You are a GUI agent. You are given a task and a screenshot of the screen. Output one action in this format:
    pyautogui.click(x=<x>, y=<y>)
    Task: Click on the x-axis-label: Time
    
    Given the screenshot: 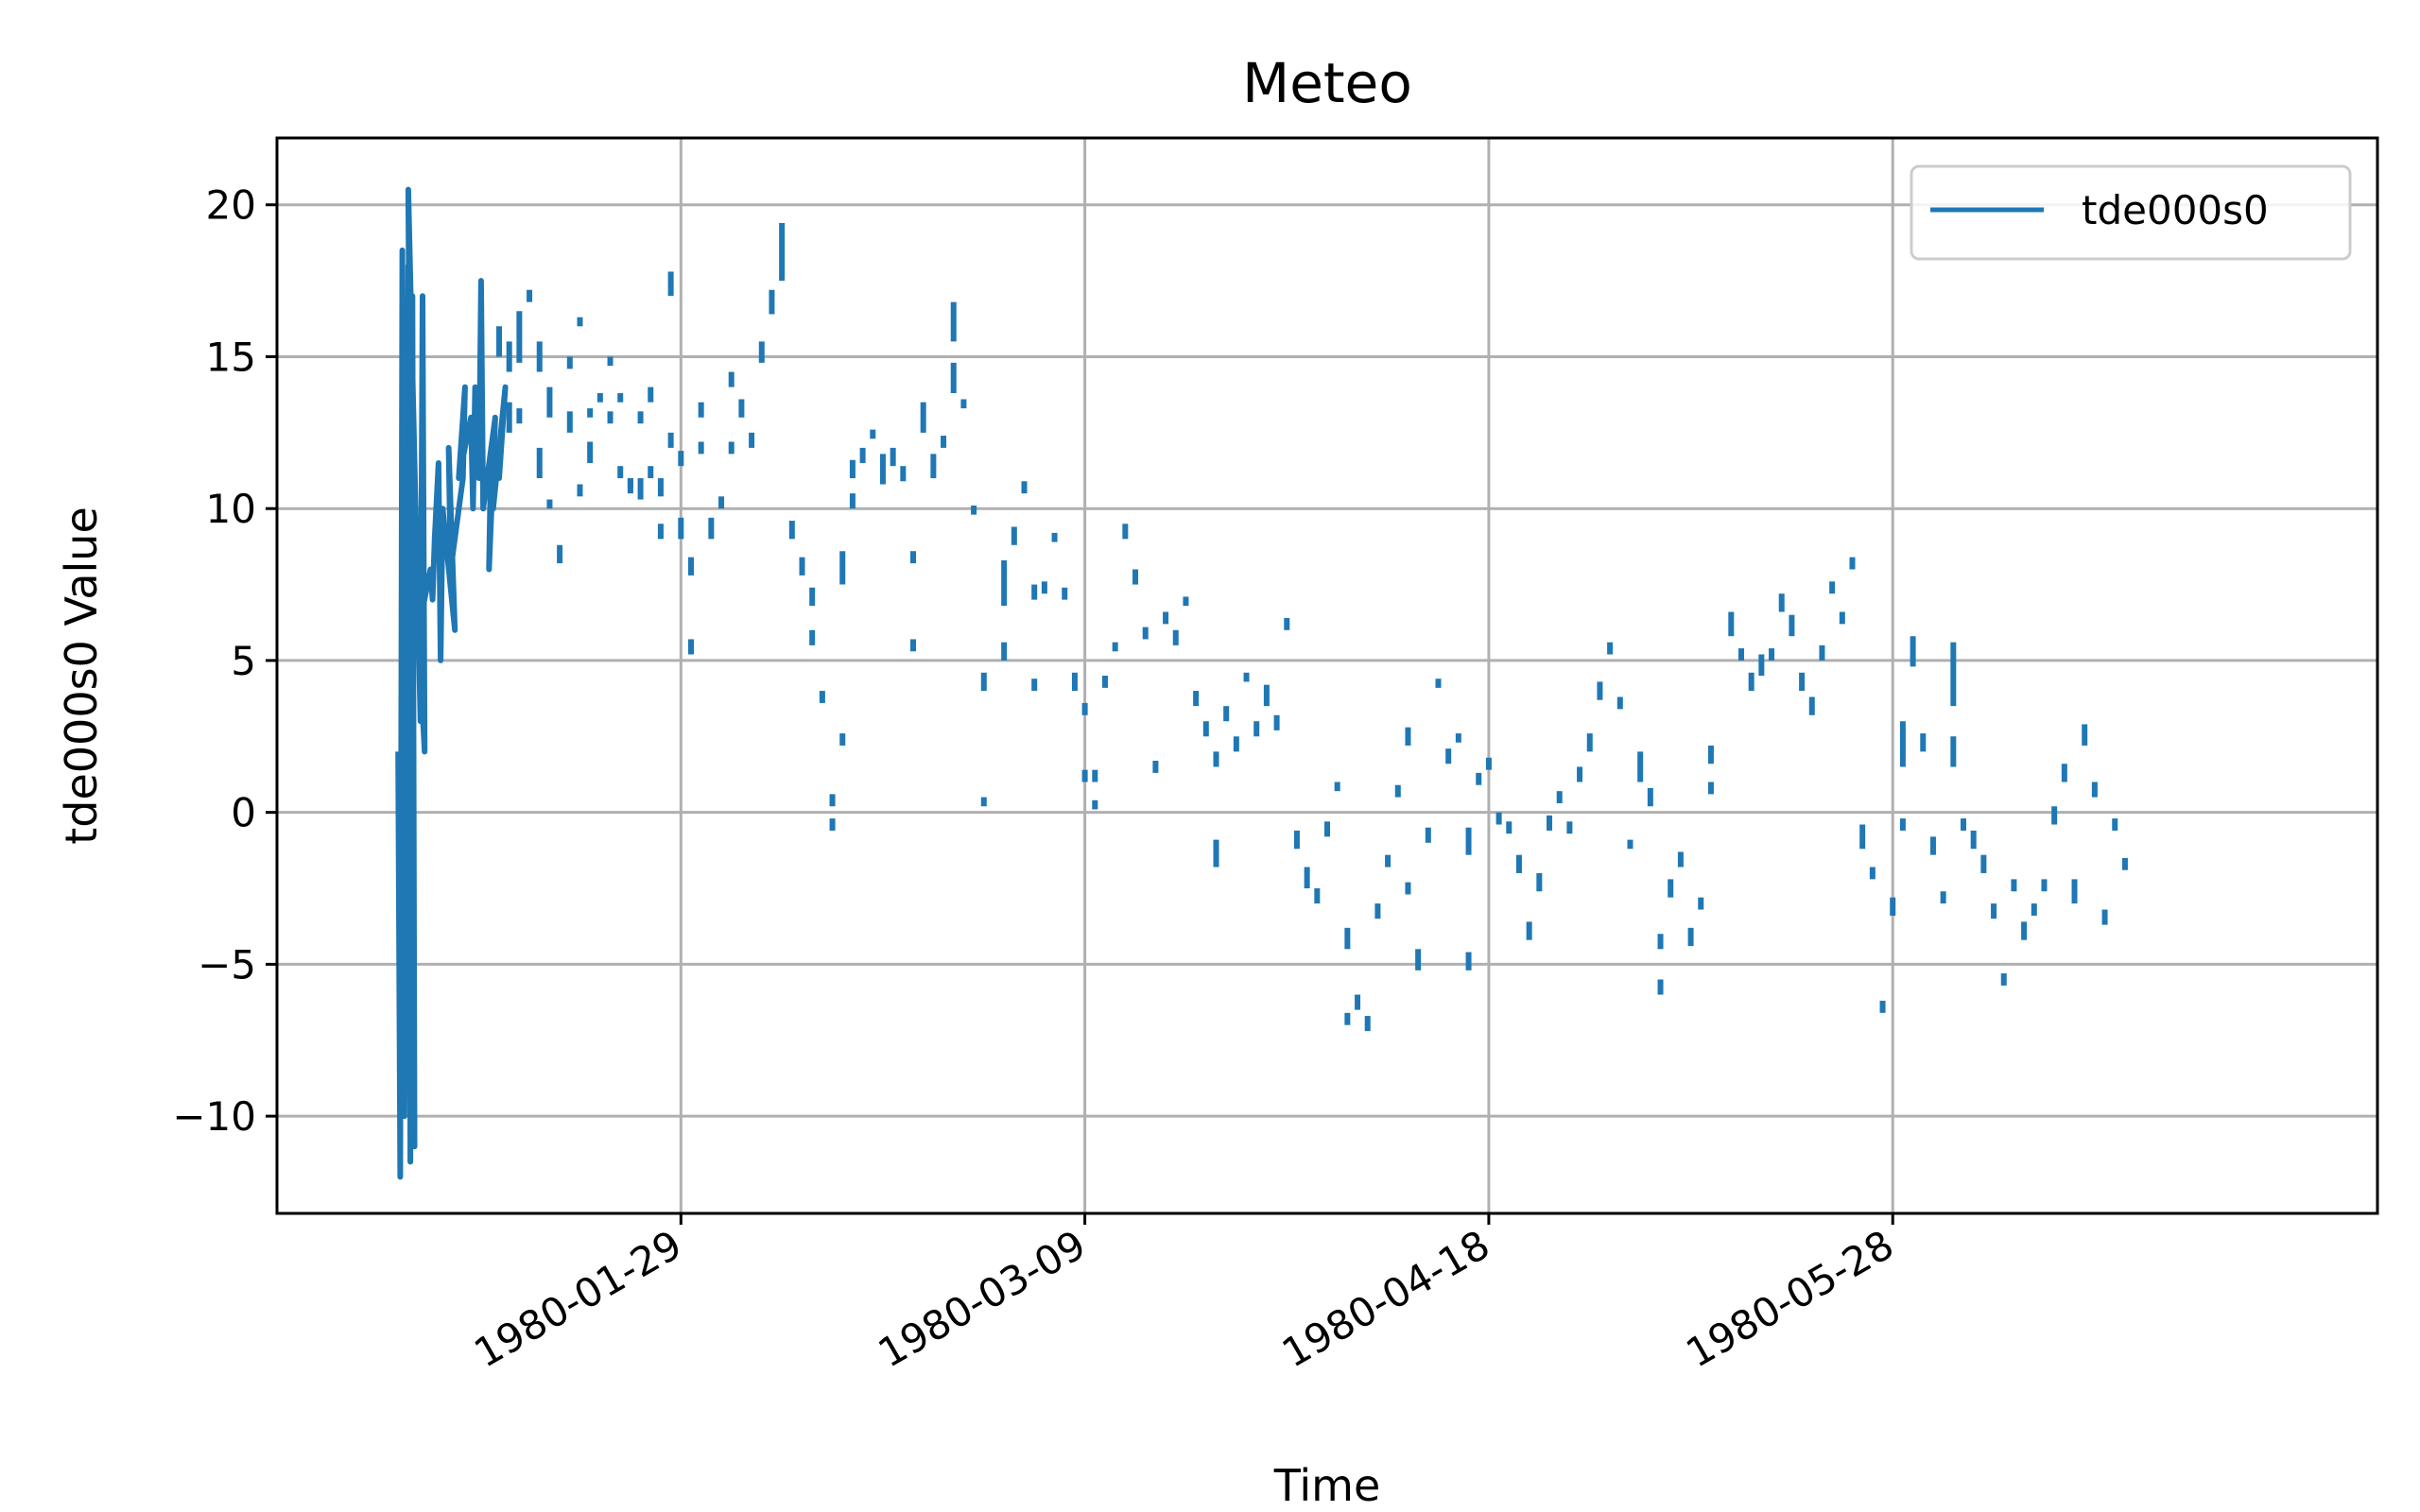 What is the action you would take?
    pyautogui.click(x=1327, y=1485)
    